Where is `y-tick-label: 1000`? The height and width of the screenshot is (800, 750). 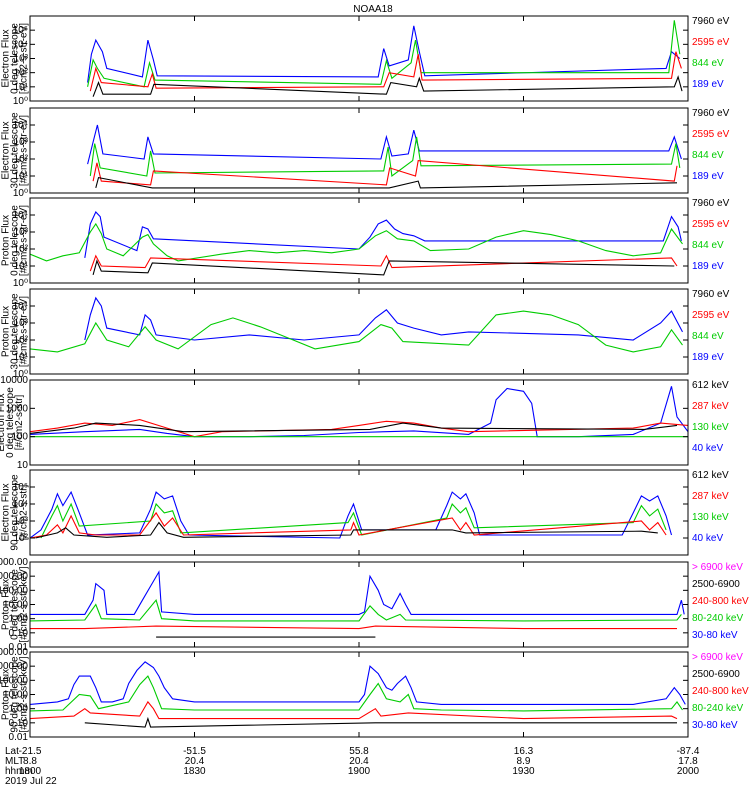 y-tick-label: 1000 is located at coordinates (17, 408).